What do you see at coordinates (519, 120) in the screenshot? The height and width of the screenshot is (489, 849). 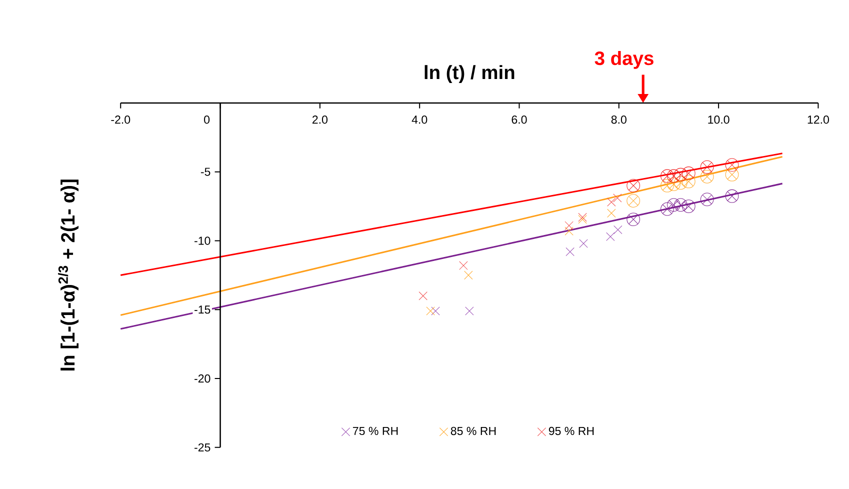 I see `x-tick-label: 6.0` at bounding box center [519, 120].